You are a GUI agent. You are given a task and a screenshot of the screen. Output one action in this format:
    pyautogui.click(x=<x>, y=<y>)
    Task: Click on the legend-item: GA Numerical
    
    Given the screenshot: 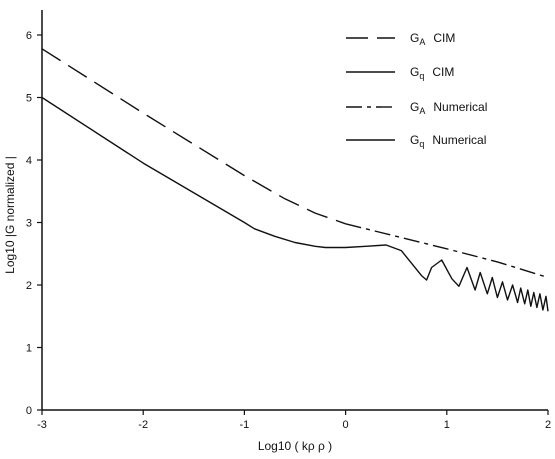 What is the action you would take?
    pyautogui.click(x=416, y=108)
    